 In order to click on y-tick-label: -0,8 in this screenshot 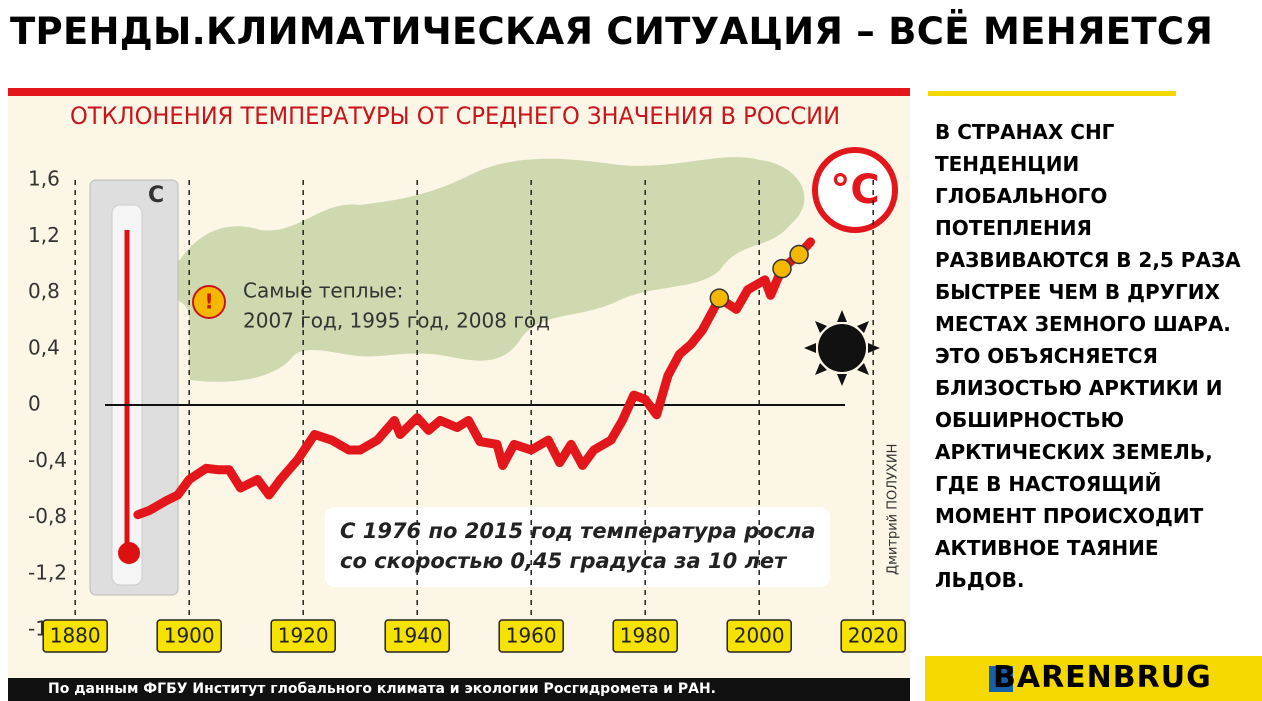, I will do `click(47, 516)`.